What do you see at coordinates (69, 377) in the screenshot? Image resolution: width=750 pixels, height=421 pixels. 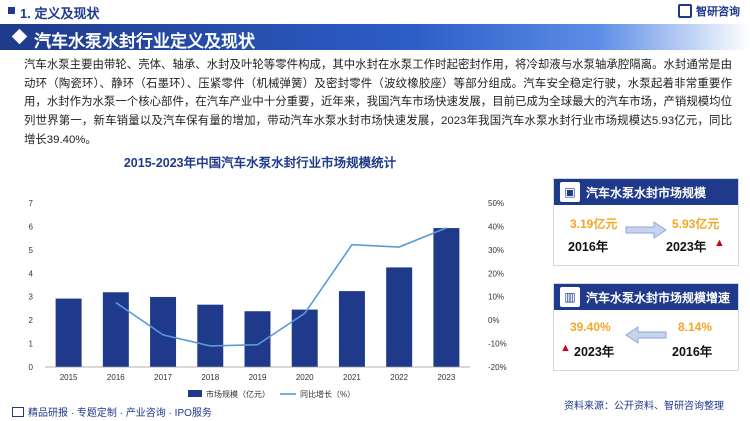 I see `x-tick-label: 2015` at bounding box center [69, 377].